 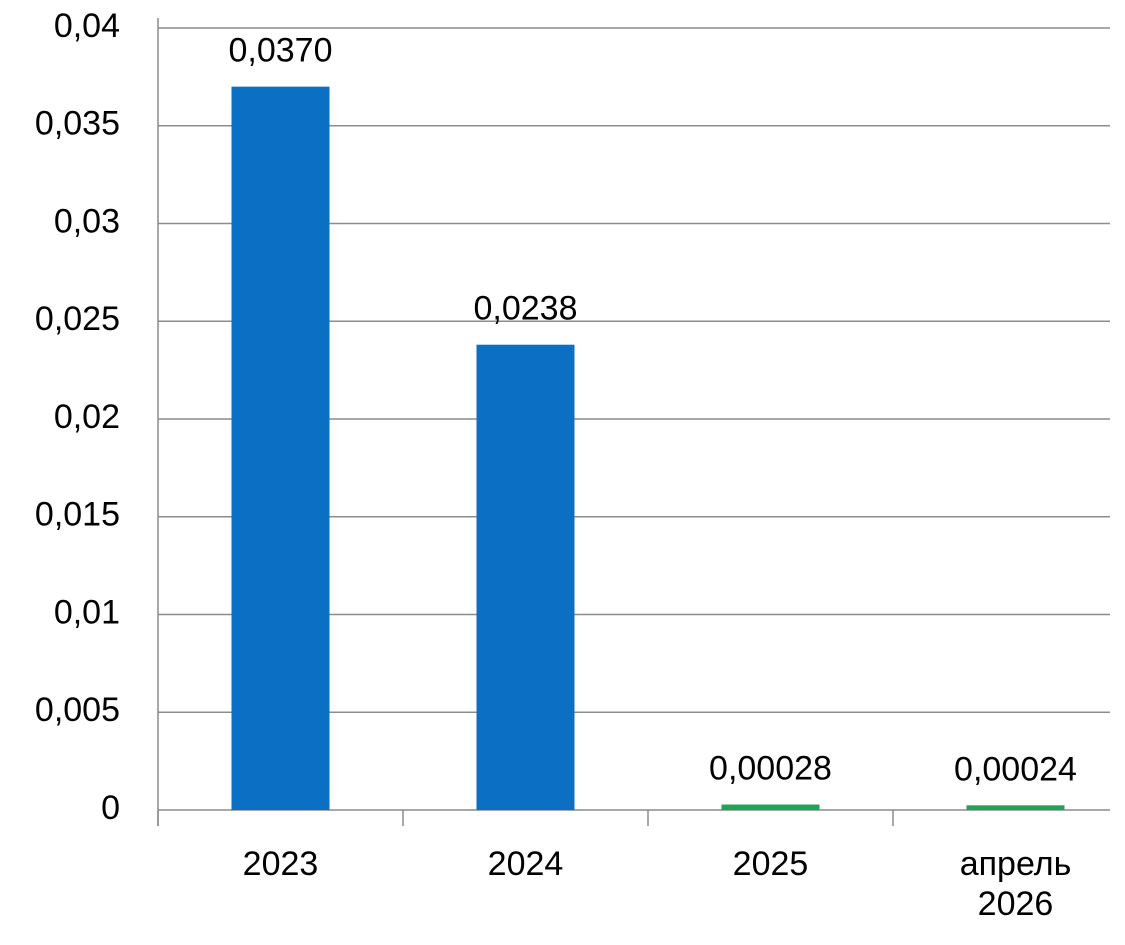 What do you see at coordinates (526, 309) in the screenshot?
I see `value-label: 0,0238` at bounding box center [526, 309].